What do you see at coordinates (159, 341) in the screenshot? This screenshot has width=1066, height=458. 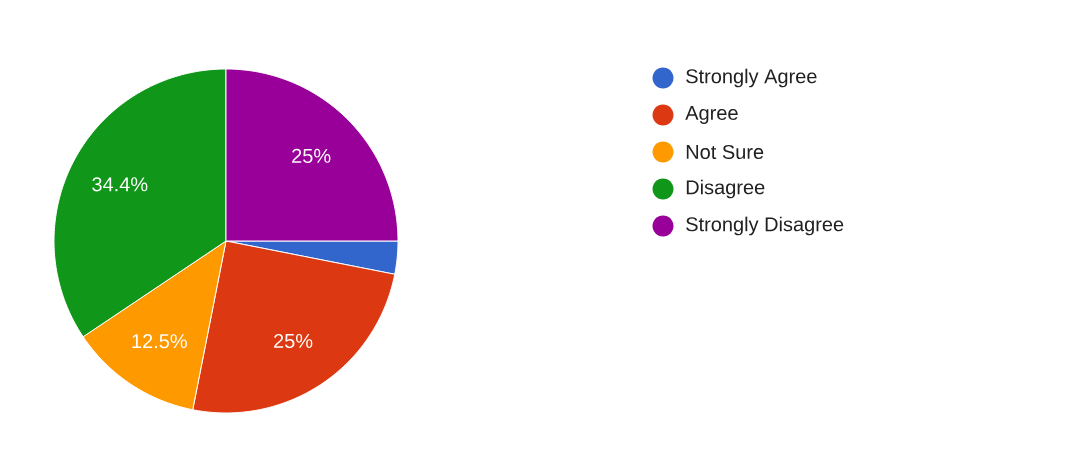 I see `data-label: 12.5%` at bounding box center [159, 341].